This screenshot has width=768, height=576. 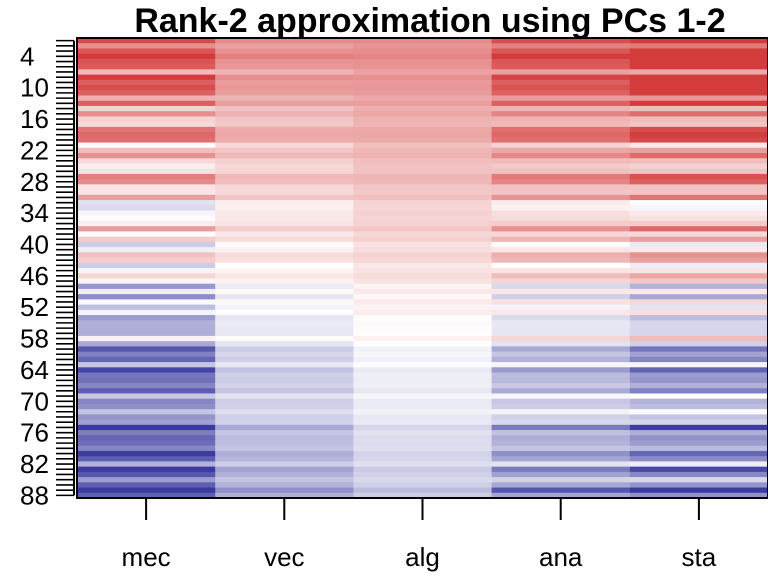 I want to click on y-tick-label: 76, so click(x=34, y=433).